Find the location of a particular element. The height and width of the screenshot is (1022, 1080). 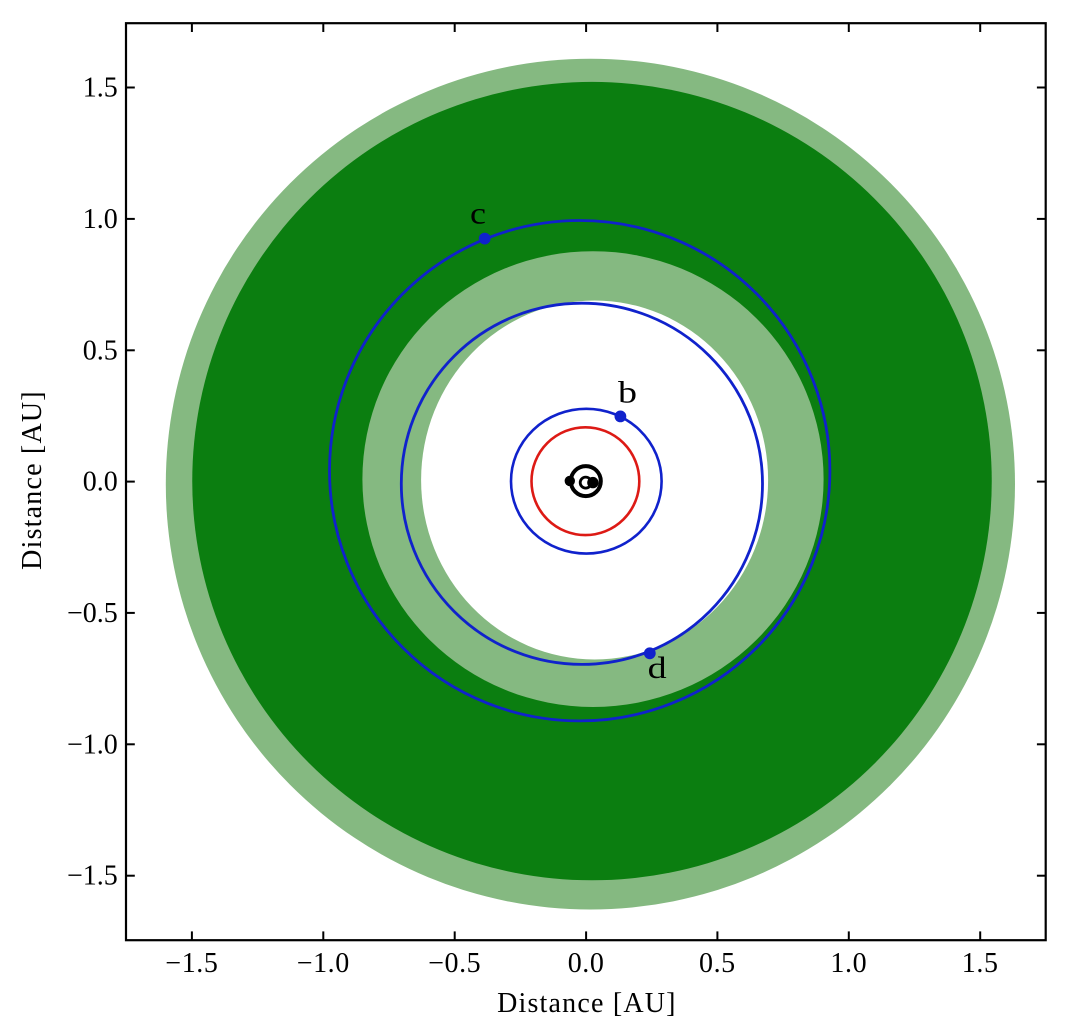

svg-text: c is located at coordinates (478, 213).